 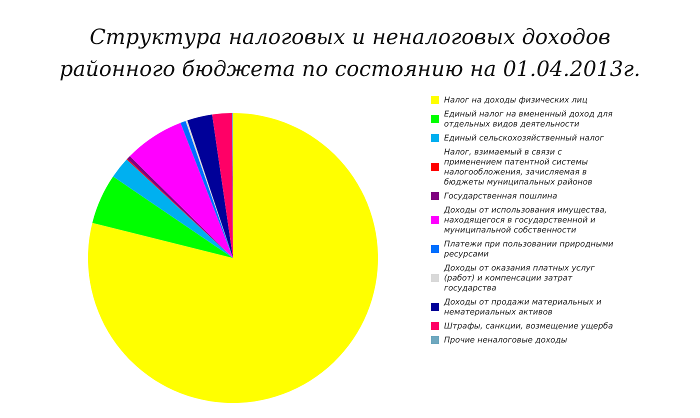 I want to click on legend-label: Государственная пошлина, so click(x=501, y=196).